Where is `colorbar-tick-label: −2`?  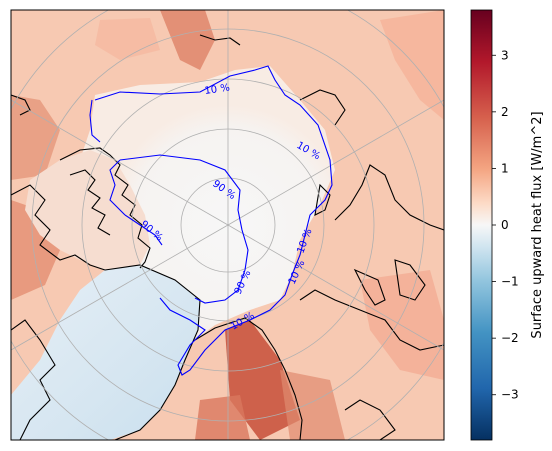 colorbar-tick-label: −2 is located at coordinates (510, 338).